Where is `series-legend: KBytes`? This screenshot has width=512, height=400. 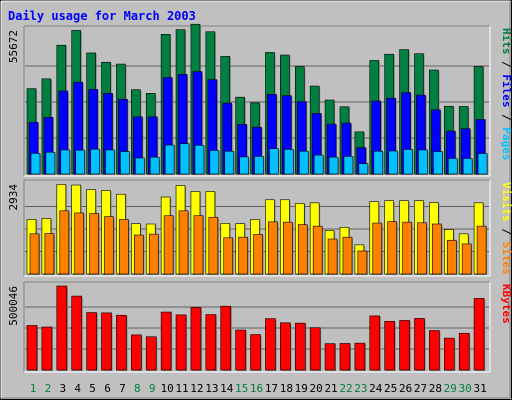 series-legend: KBytes is located at coordinates (506, 304).